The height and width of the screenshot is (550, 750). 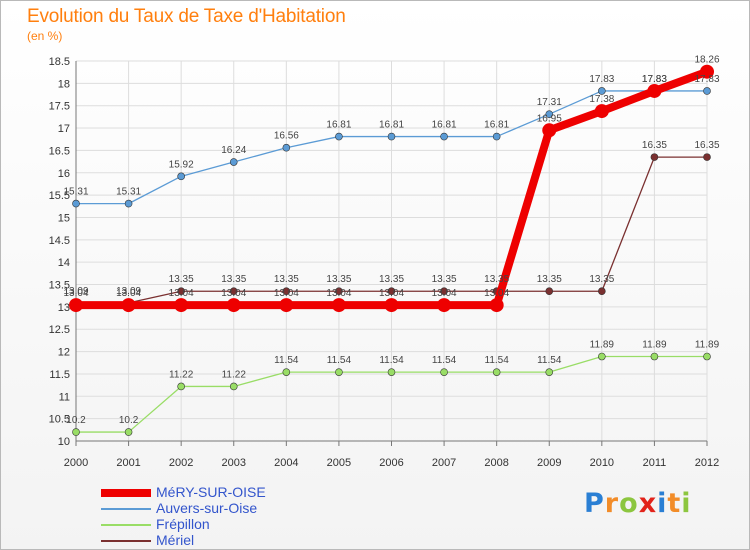 I want to click on y-tick-label: 13.5, so click(x=59, y=286).